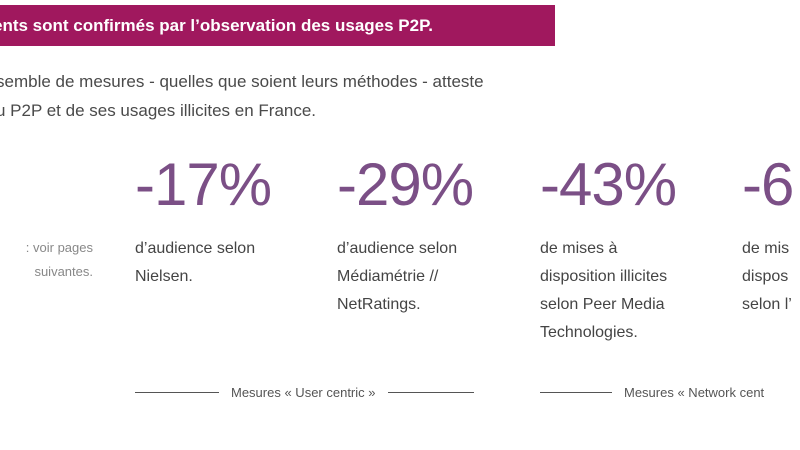 The width and height of the screenshot is (800, 450). What do you see at coordinates (602, 304) in the screenshot?
I see `stat-desc-line: selon Peer Media` at bounding box center [602, 304].